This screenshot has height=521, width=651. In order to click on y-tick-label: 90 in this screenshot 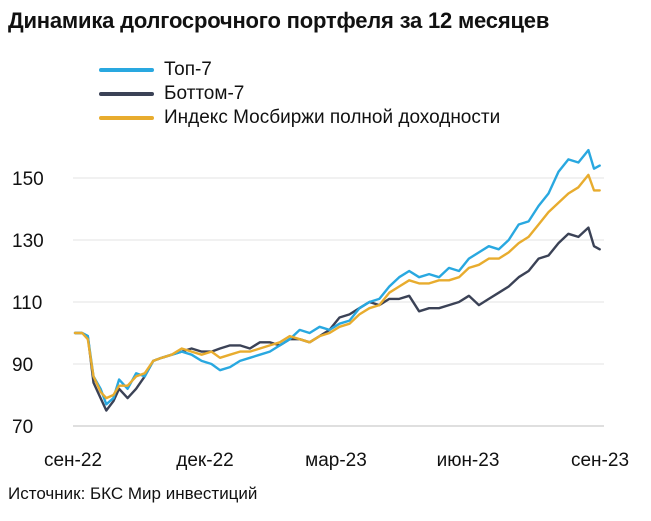, I will do `click(22, 365)`.